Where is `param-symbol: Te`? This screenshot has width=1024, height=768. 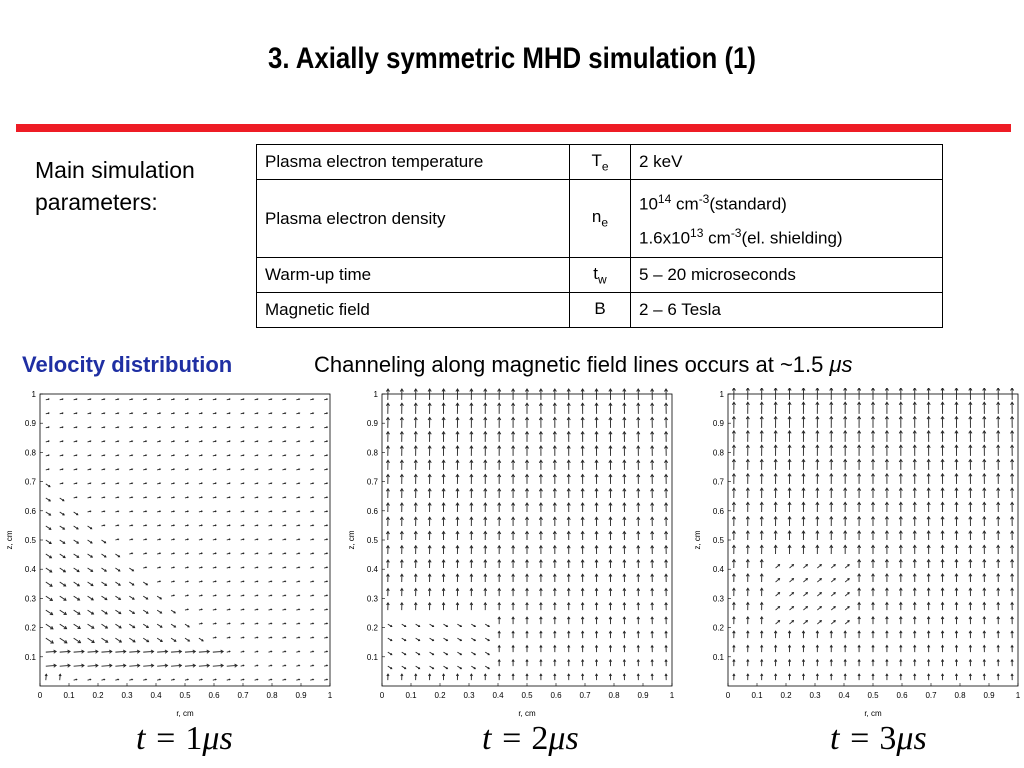
param-symbol: Te is located at coordinates (600, 162).